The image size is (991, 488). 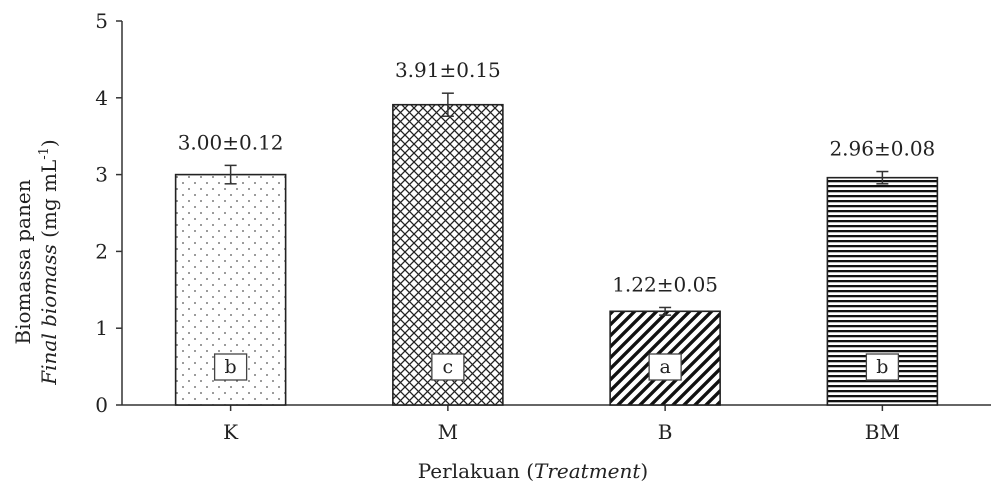 I want to click on x-tick-label: B, so click(x=665, y=432).